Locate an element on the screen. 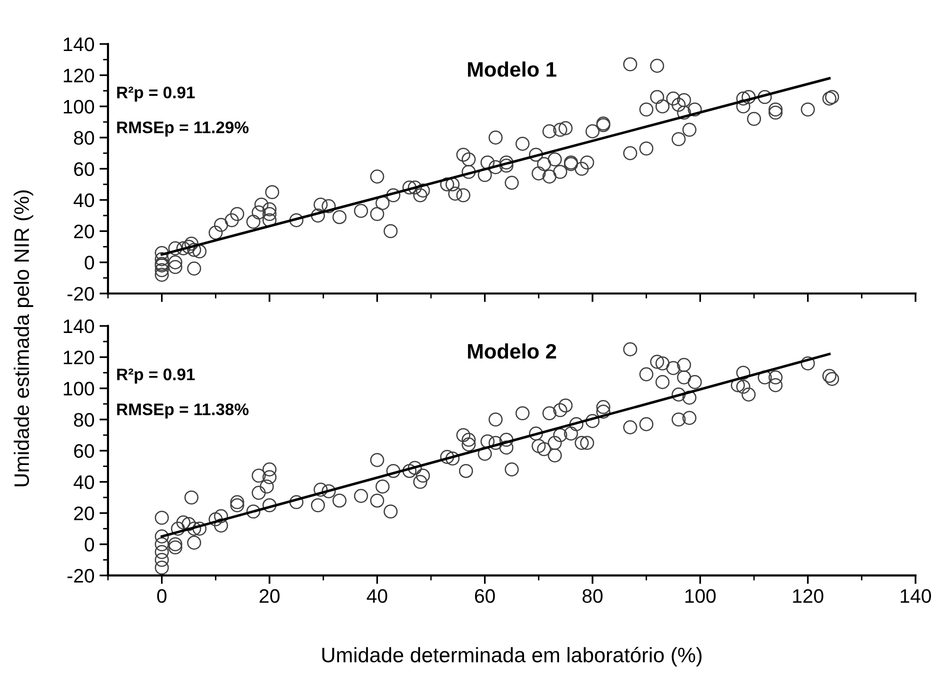  x-tick-label: 40 is located at coordinates (377, 596).